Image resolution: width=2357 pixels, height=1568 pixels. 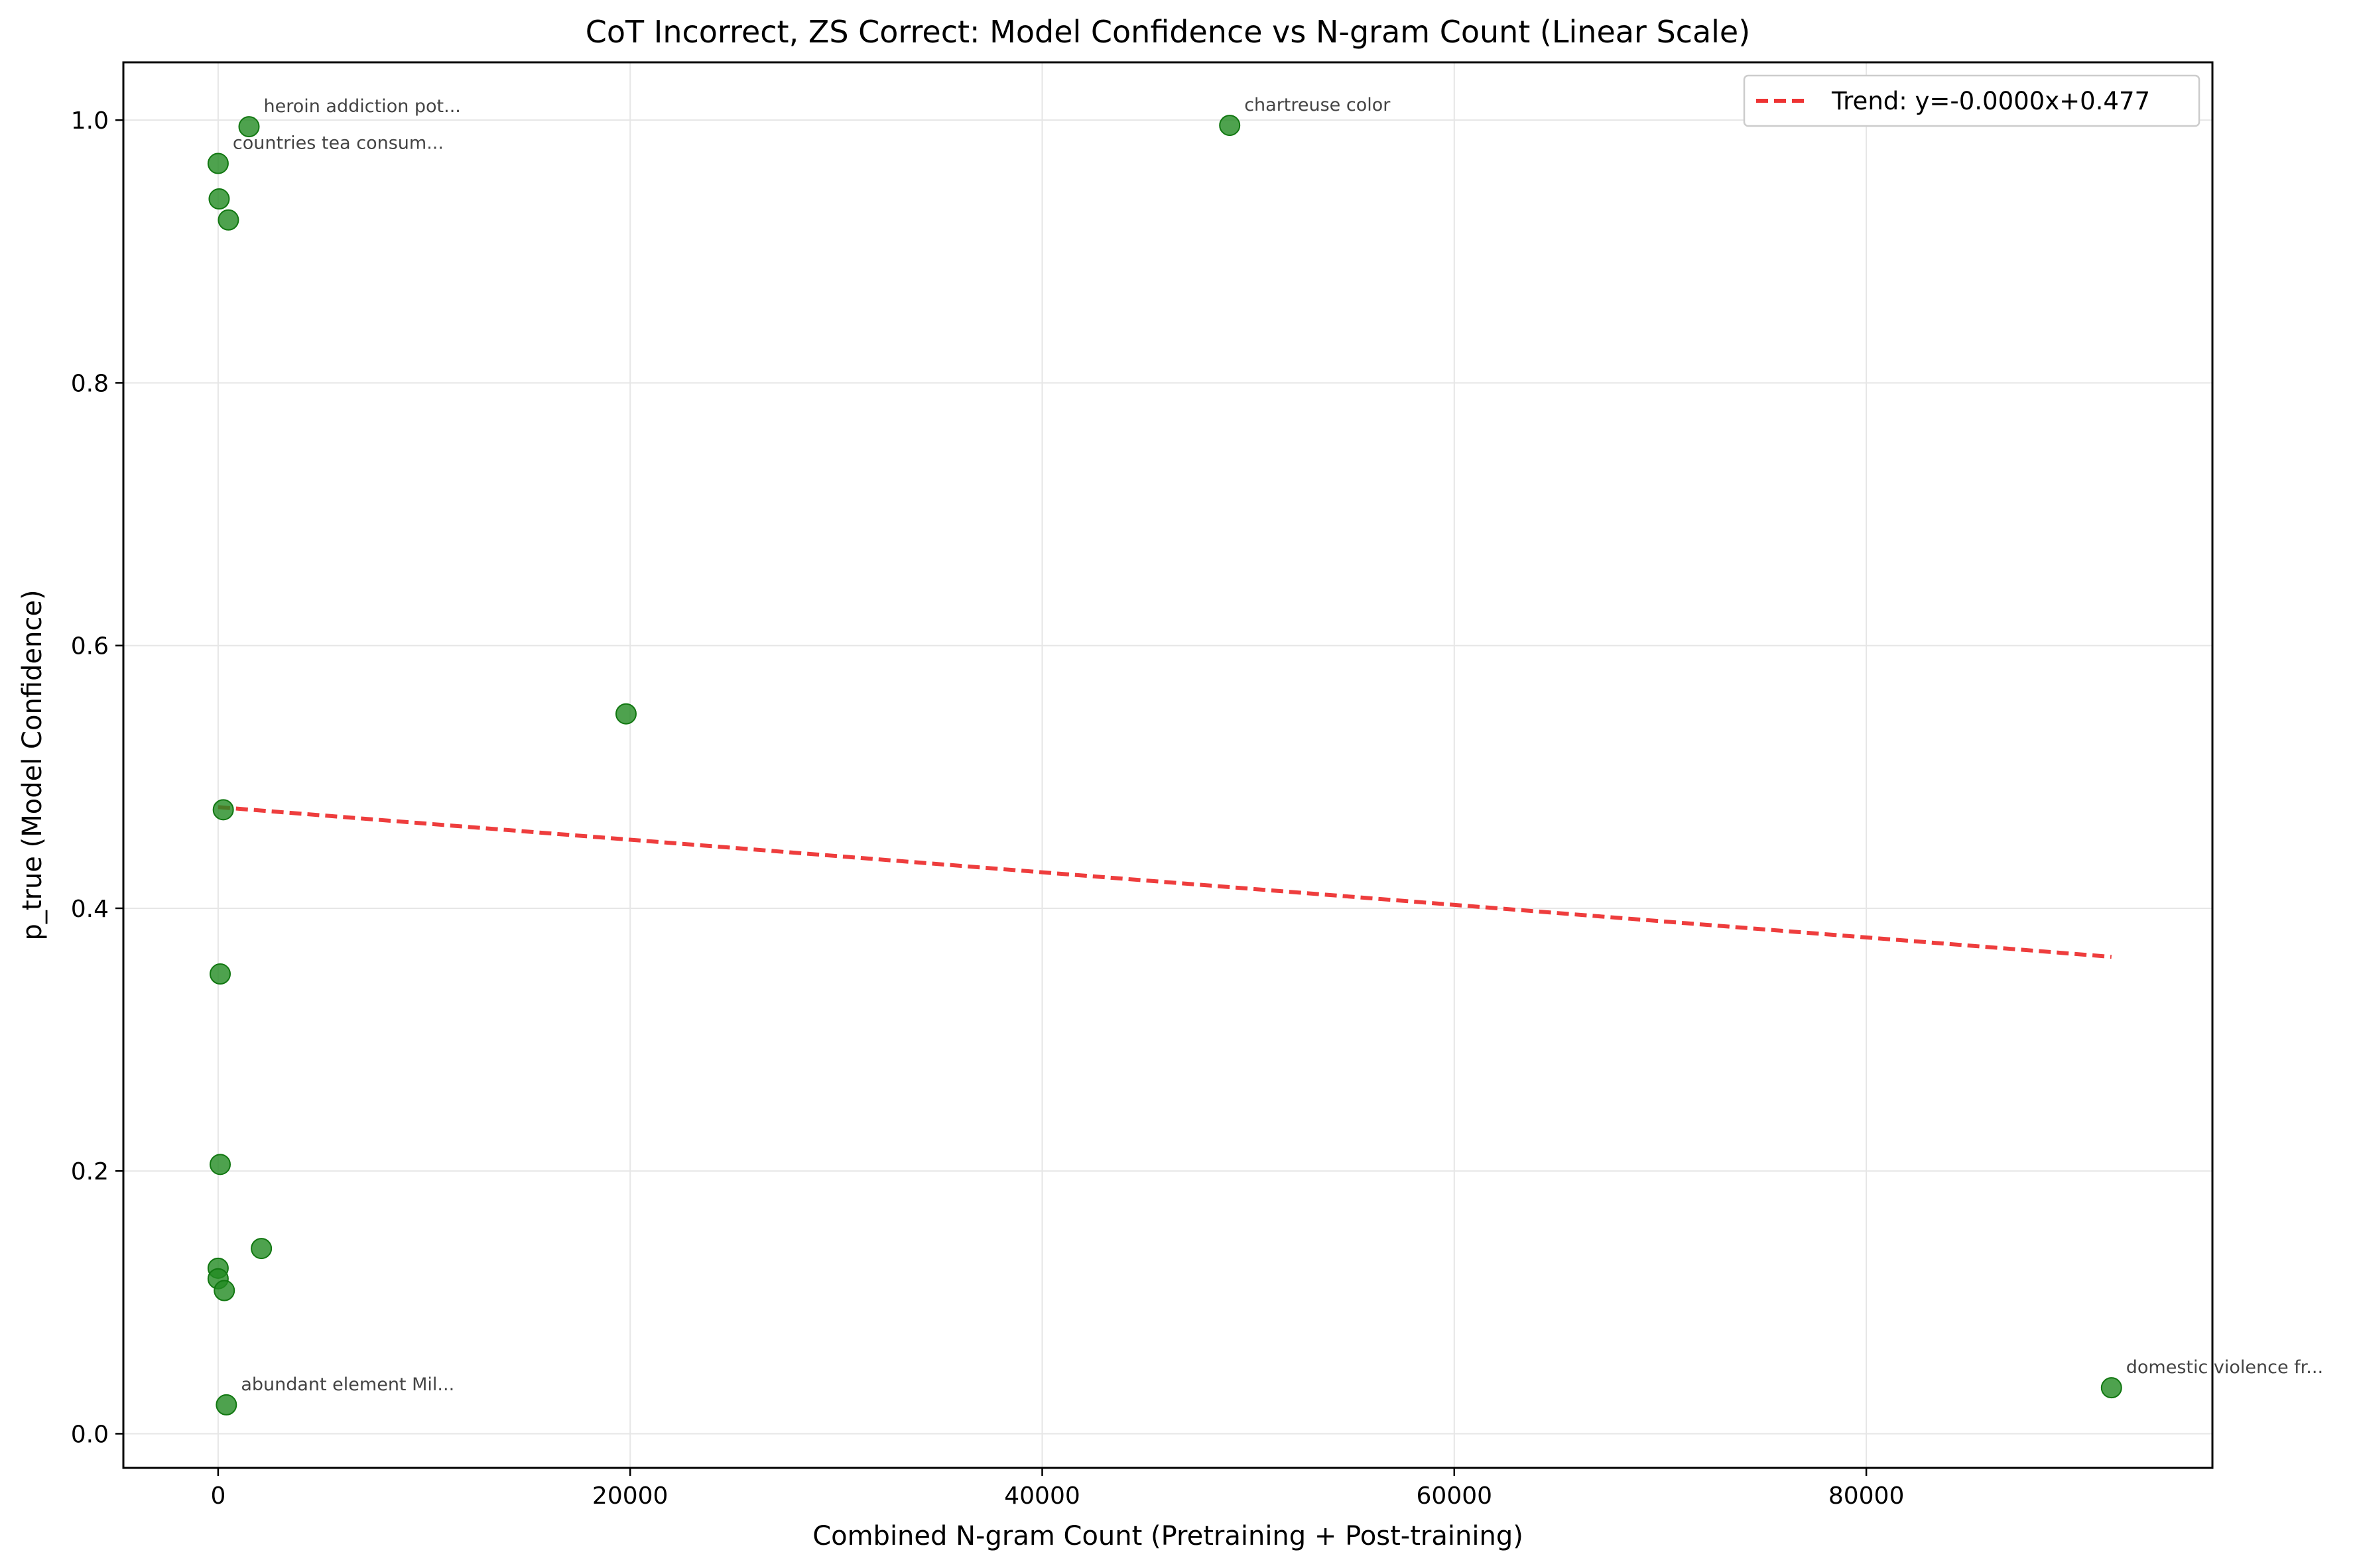 What do you see at coordinates (1866, 1496) in the screenshot?
I see `x-tick-label: 80000` at bounding box center [1866, 1496].